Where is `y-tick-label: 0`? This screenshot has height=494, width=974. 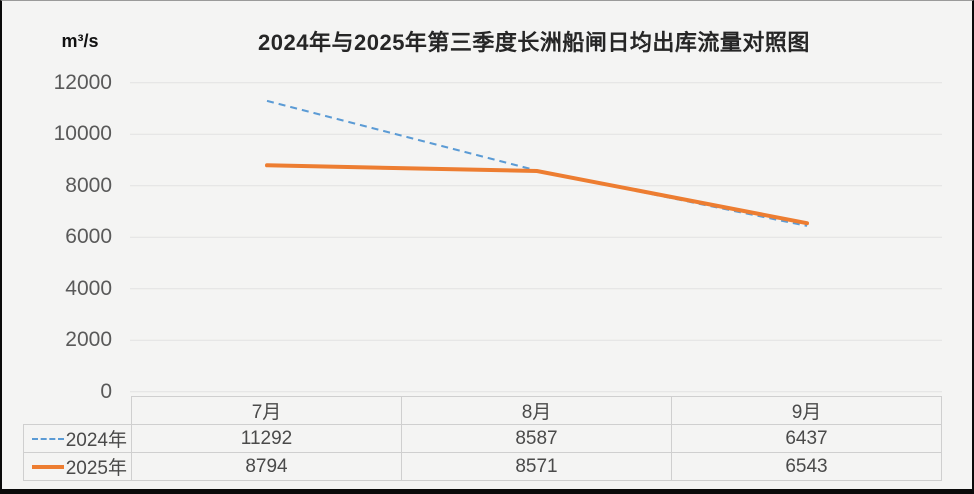
y-tick-label: 0 is located at coordinates (106, 391).